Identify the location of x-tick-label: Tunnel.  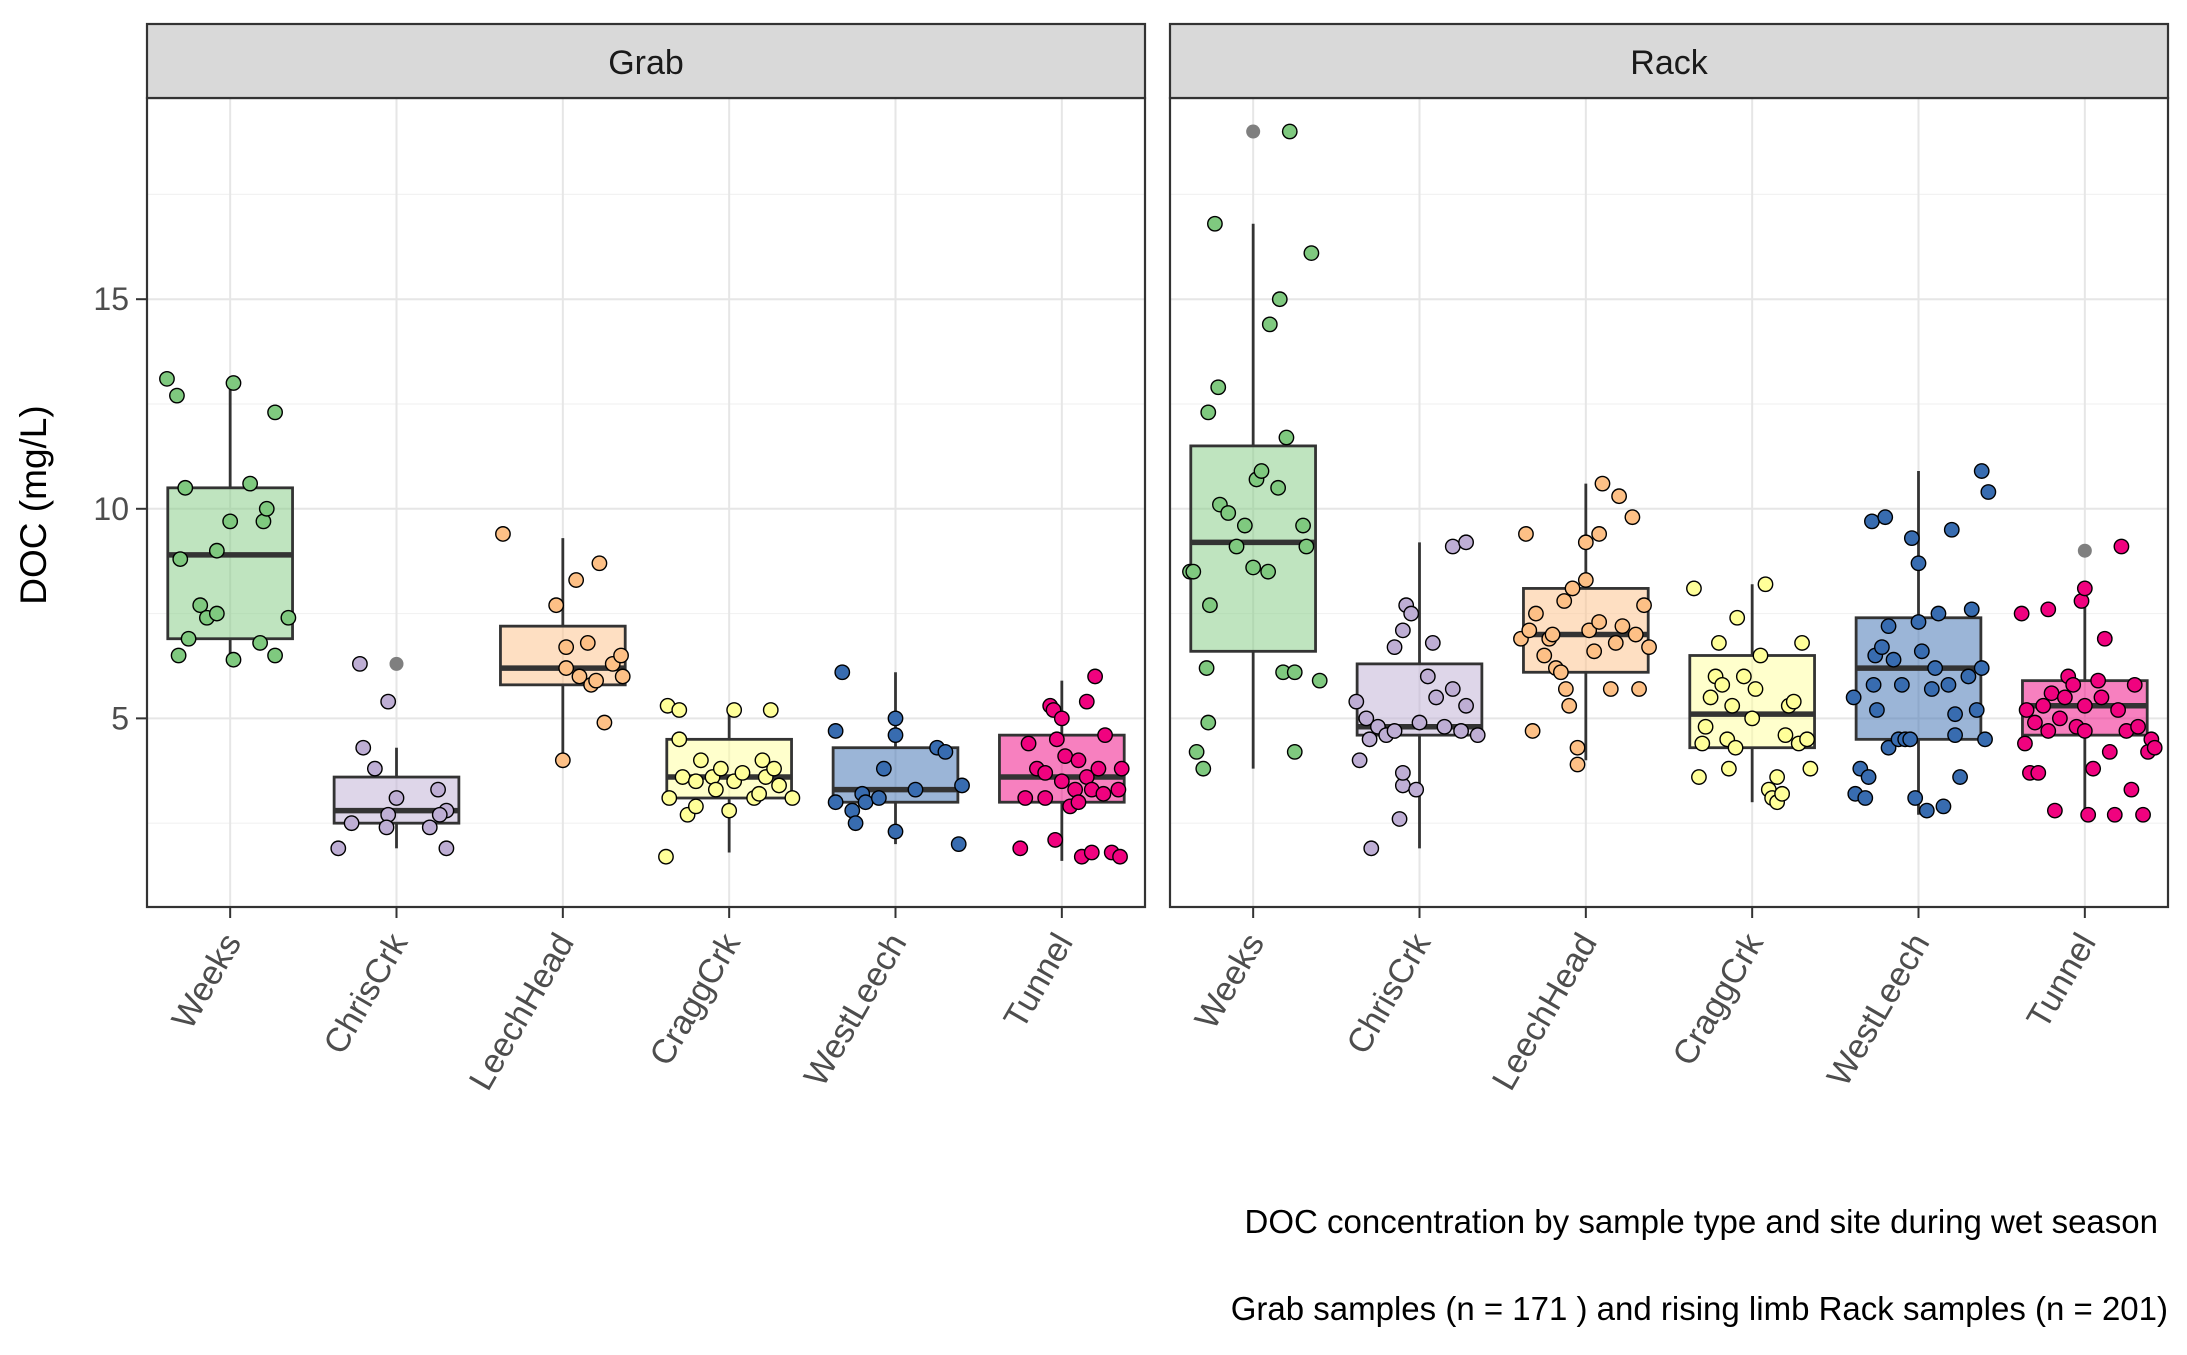
(1039, 981).